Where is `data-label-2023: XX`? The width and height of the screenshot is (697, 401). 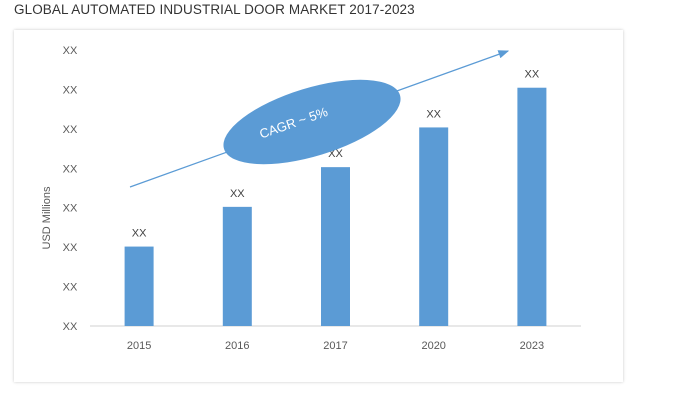 data-label-2023: XX is located at coordinates (532, 75).